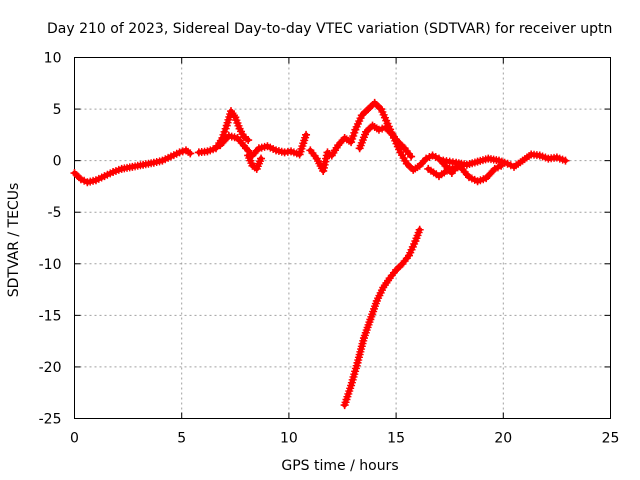 The width and height of the screenshot is (640, 480). I want to click on x-axis-title: GPS time / hours, so click(339, 466).